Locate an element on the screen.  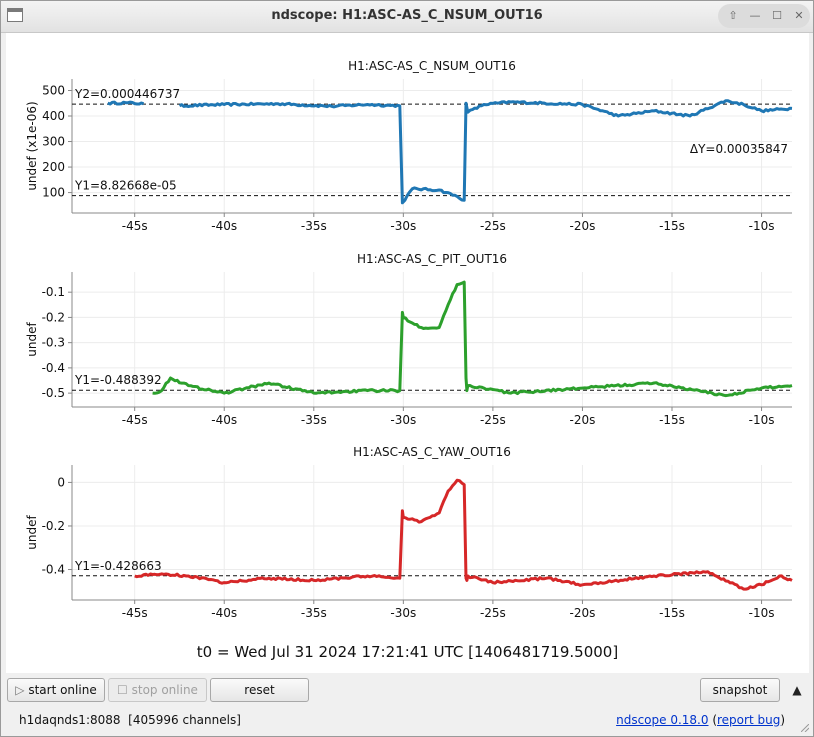
stop-online-button: ☐ stop online is located at coordinates (157, 690).